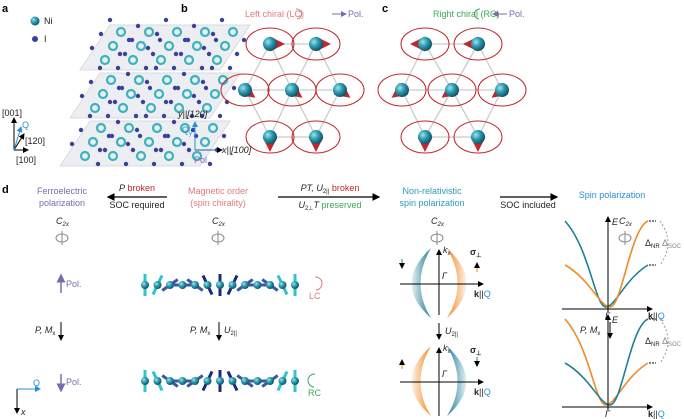 This screenshot has height=419, width=684. Describe the element at coordinates (447, 251) in the screenshot. I see `kx-label: kx` at that location.